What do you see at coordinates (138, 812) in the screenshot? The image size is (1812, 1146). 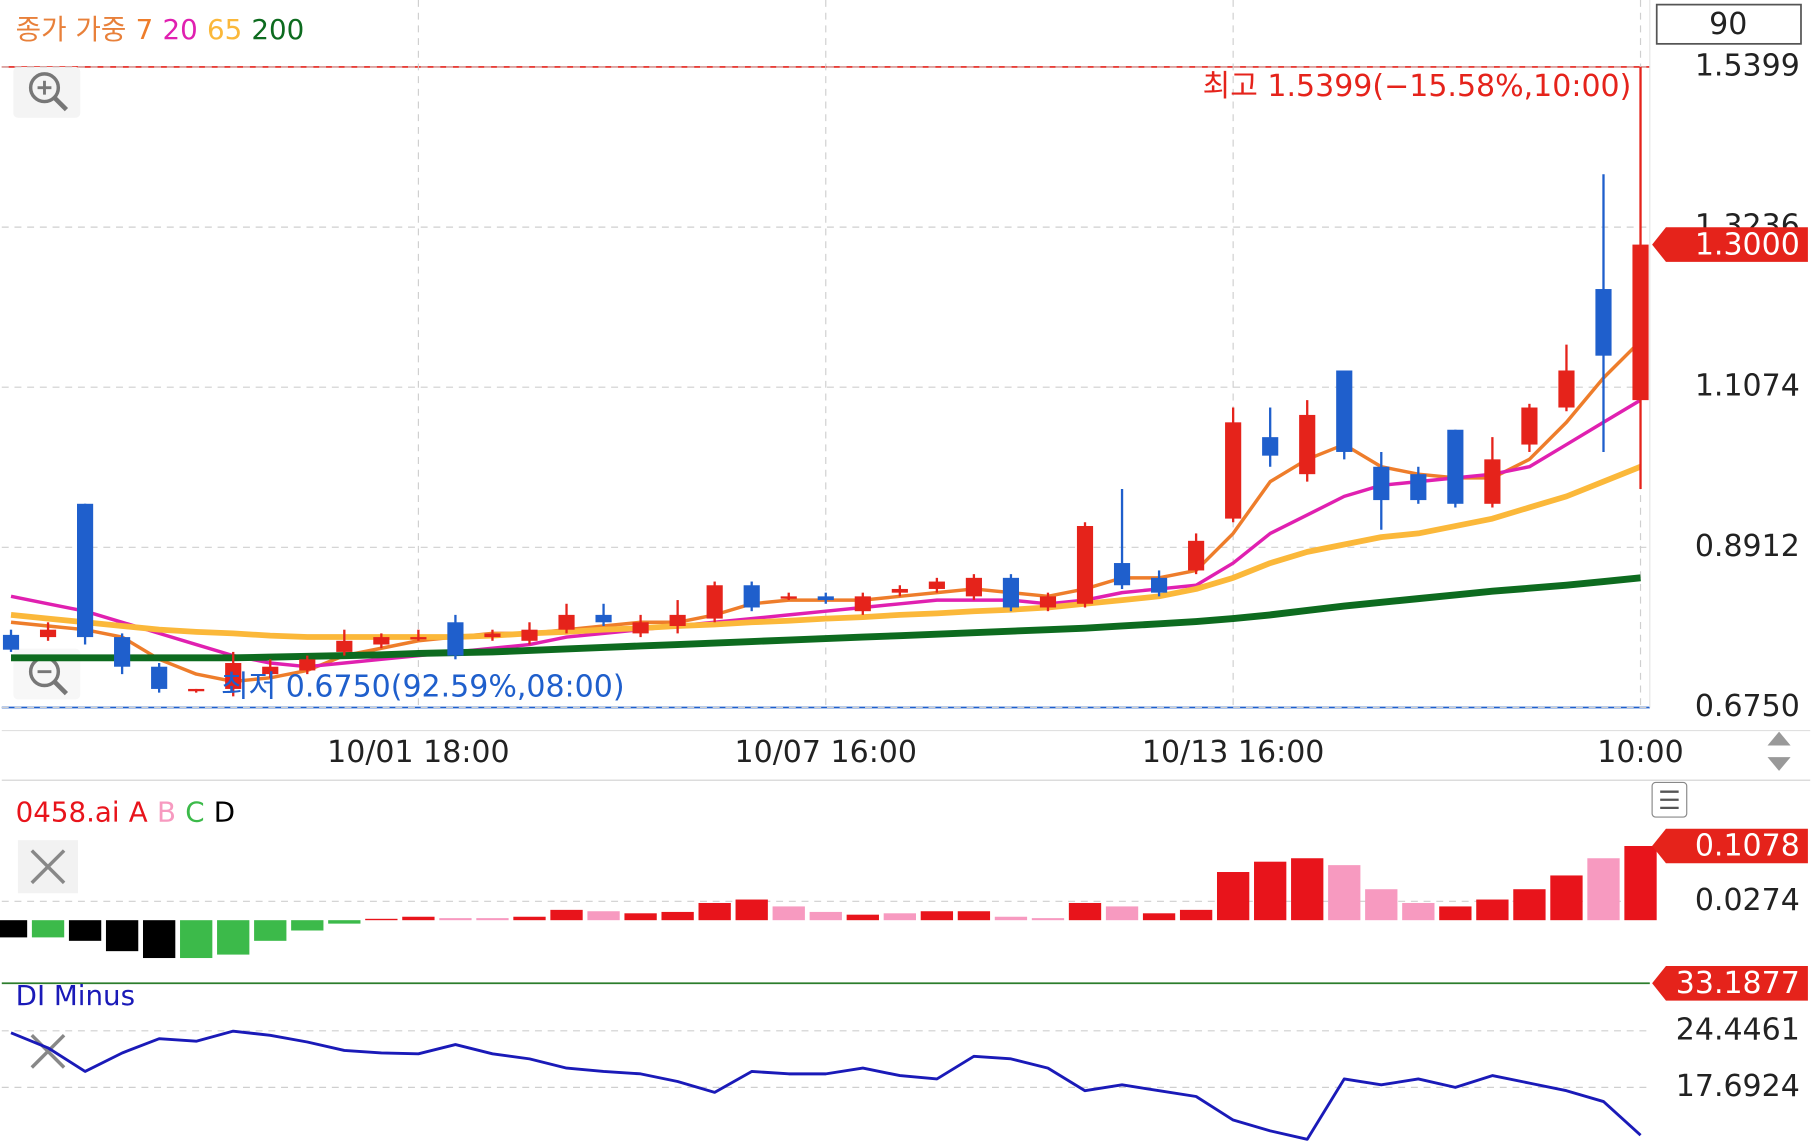 I see `legend-label: A` at bounding box center [138, 812].